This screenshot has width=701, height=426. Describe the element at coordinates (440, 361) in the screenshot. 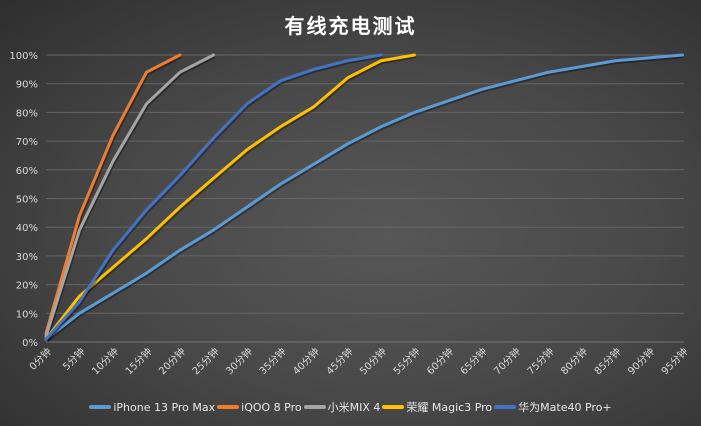

I see `x-tick-label: 60分钟` at that location.